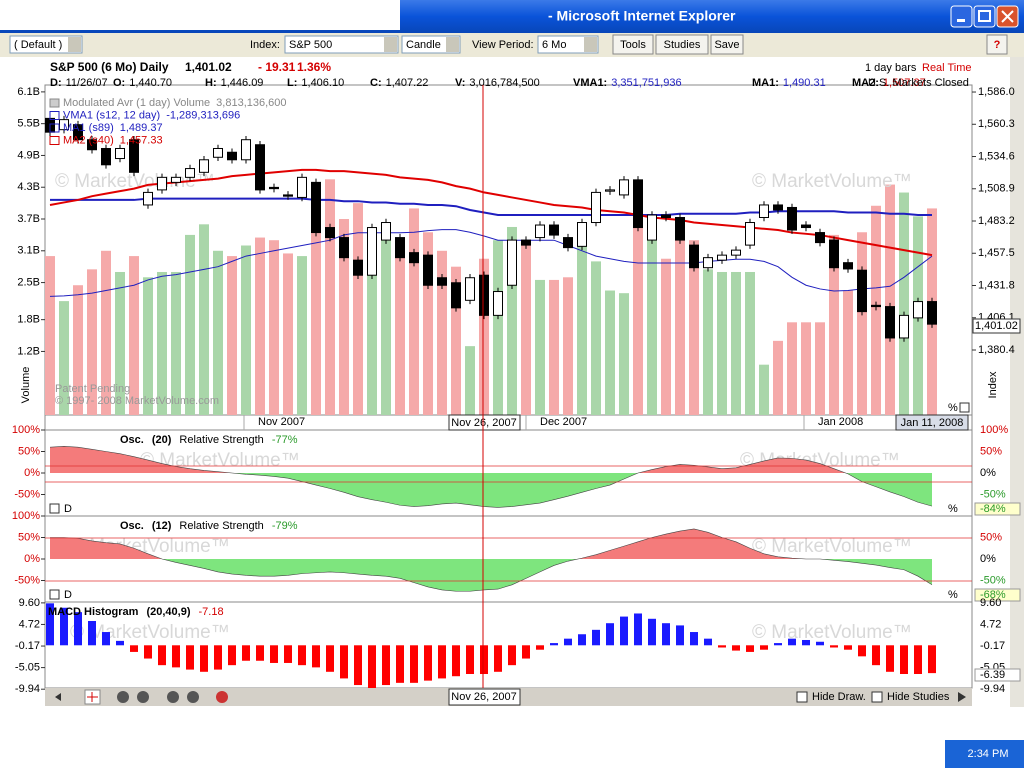 The image size is (1024, 773). What do you see at coordinates (143, 697) in the screenshot?
I see `zoom-out` at bounding box center [143, 697].